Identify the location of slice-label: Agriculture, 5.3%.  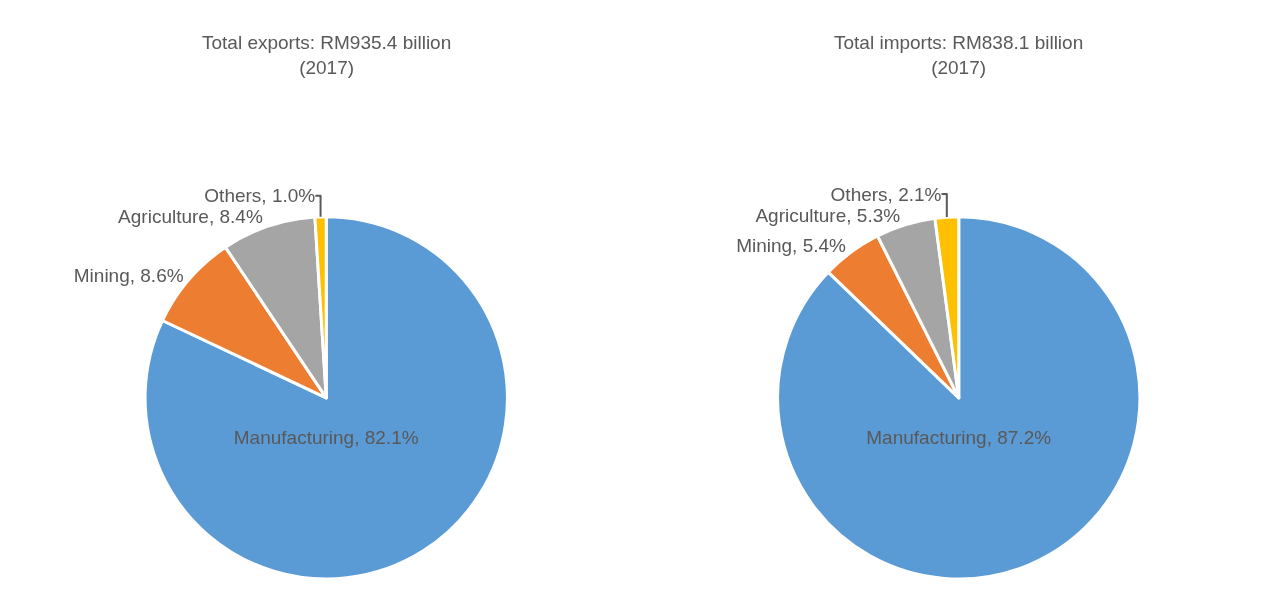
(828, 215).